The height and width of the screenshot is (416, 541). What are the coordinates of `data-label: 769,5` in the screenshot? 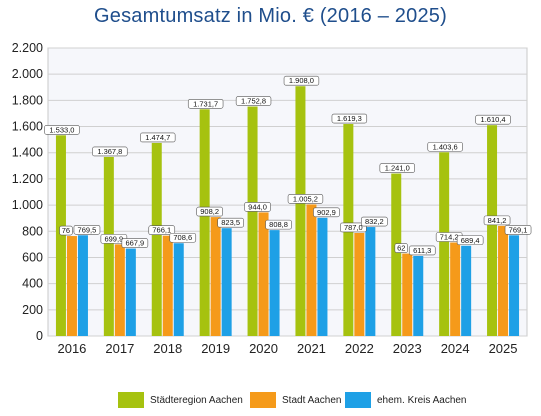 It's located at (87, 229).